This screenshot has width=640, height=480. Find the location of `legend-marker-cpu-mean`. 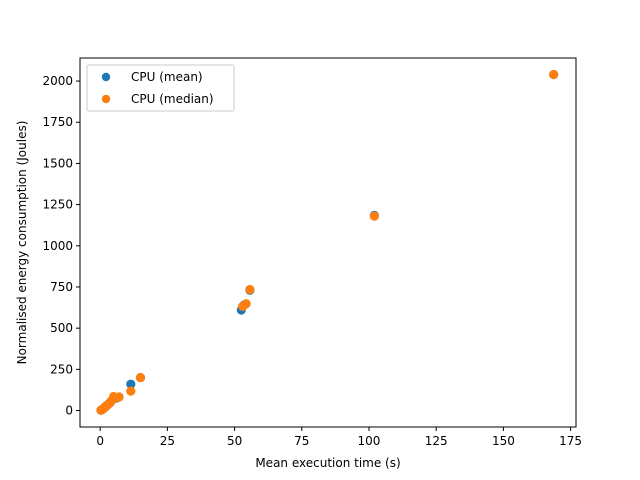

legend-marker-cpu-mean is located at coordinates (106, 77).